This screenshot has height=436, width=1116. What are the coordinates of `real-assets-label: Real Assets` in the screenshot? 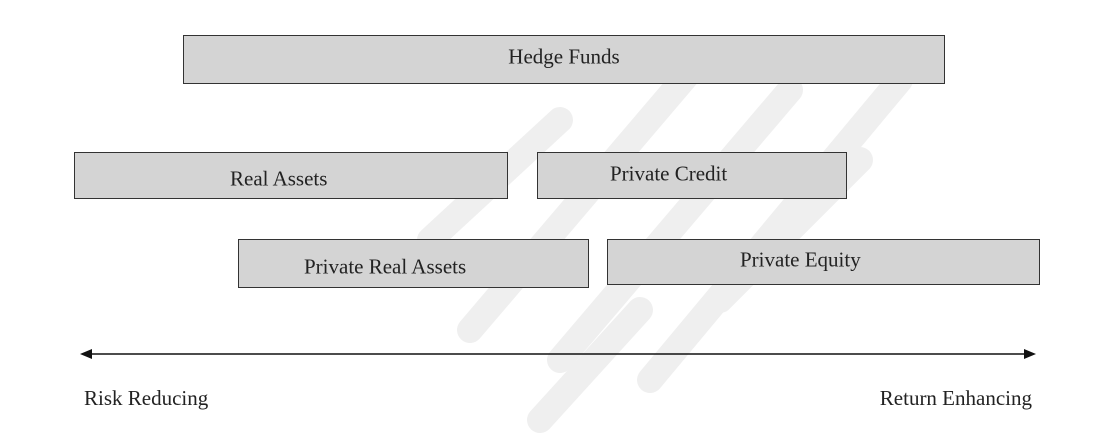 It's located at (279, 178).